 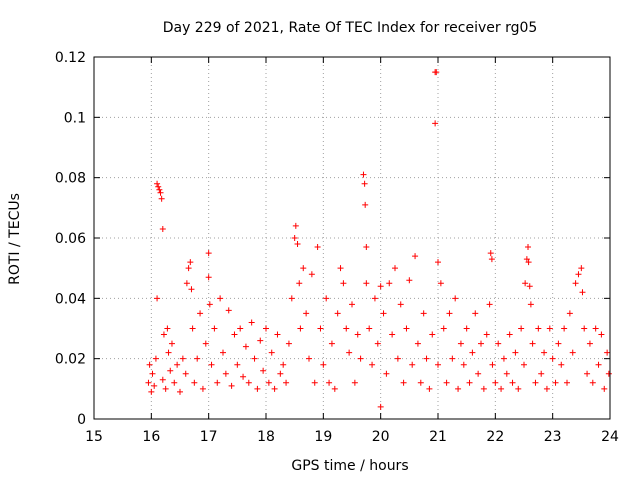 What do you see at coordinates (266, 437) in the screenshot?
I see `x-tick-label: 18` at bounding box center [266, 437].